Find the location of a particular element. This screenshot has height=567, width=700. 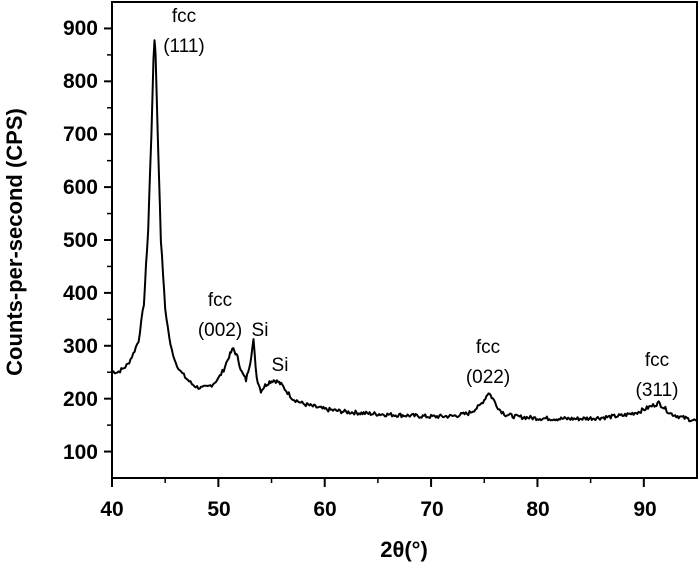

x-tick-label: 40 is located at coordinates (111, 509).